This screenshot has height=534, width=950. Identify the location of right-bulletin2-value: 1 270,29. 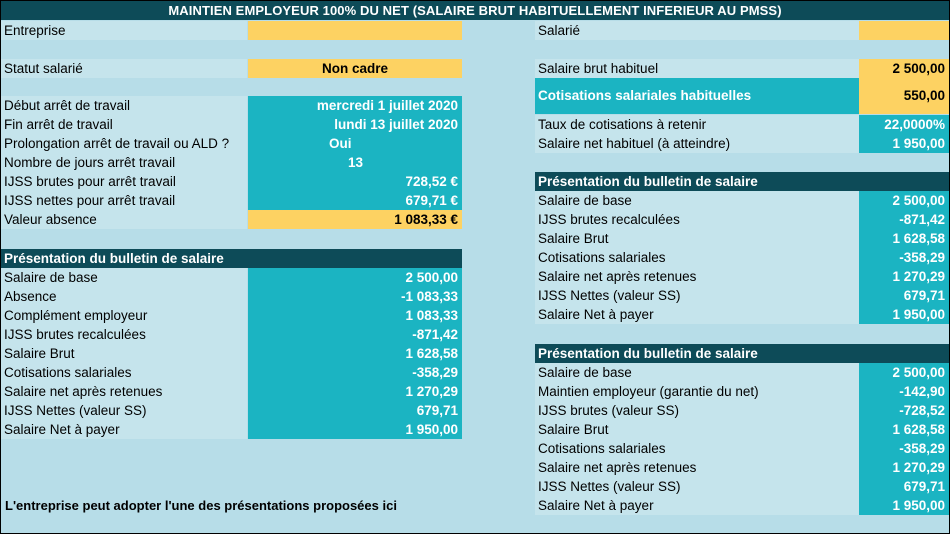
(904, 467).